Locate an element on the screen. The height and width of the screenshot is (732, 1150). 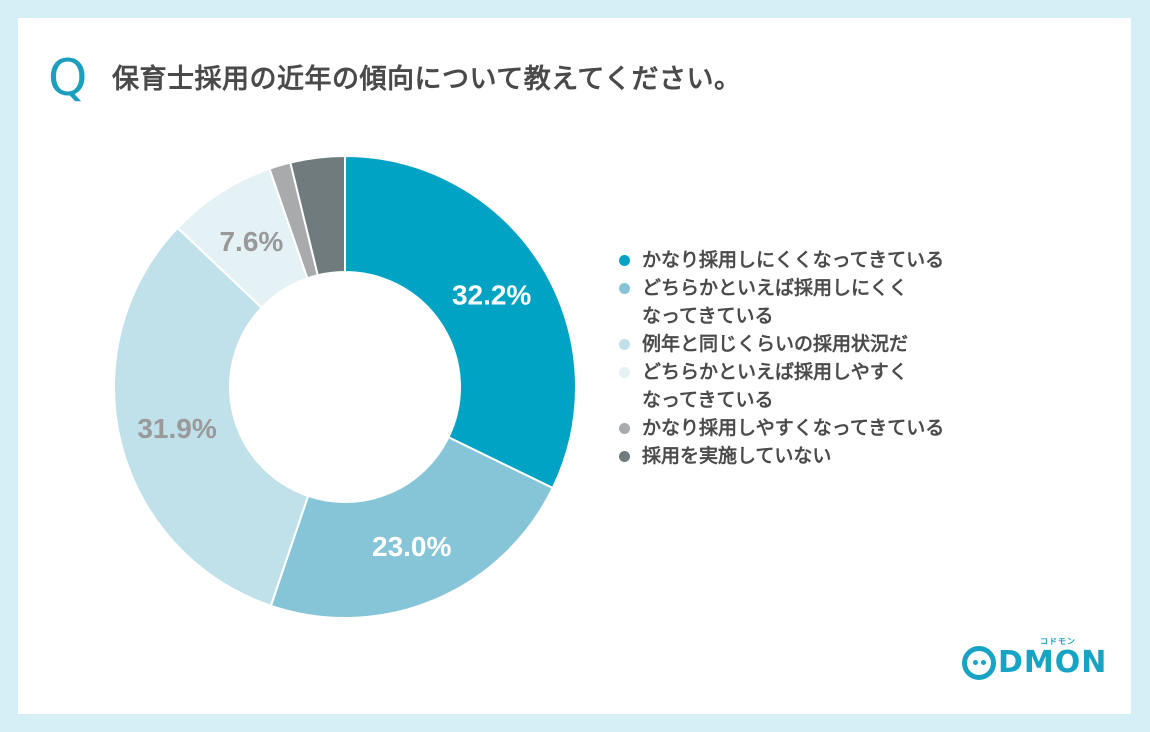
legend-label: どちらかといえば採用しにくく なってきている is located at coordinates (775, 302).